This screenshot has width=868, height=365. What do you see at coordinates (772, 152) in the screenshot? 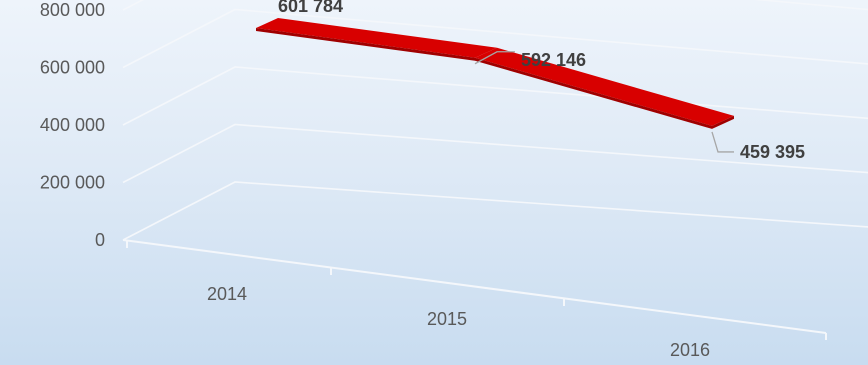
I see `data-label: 459 395` at bounding box center [772, 152].